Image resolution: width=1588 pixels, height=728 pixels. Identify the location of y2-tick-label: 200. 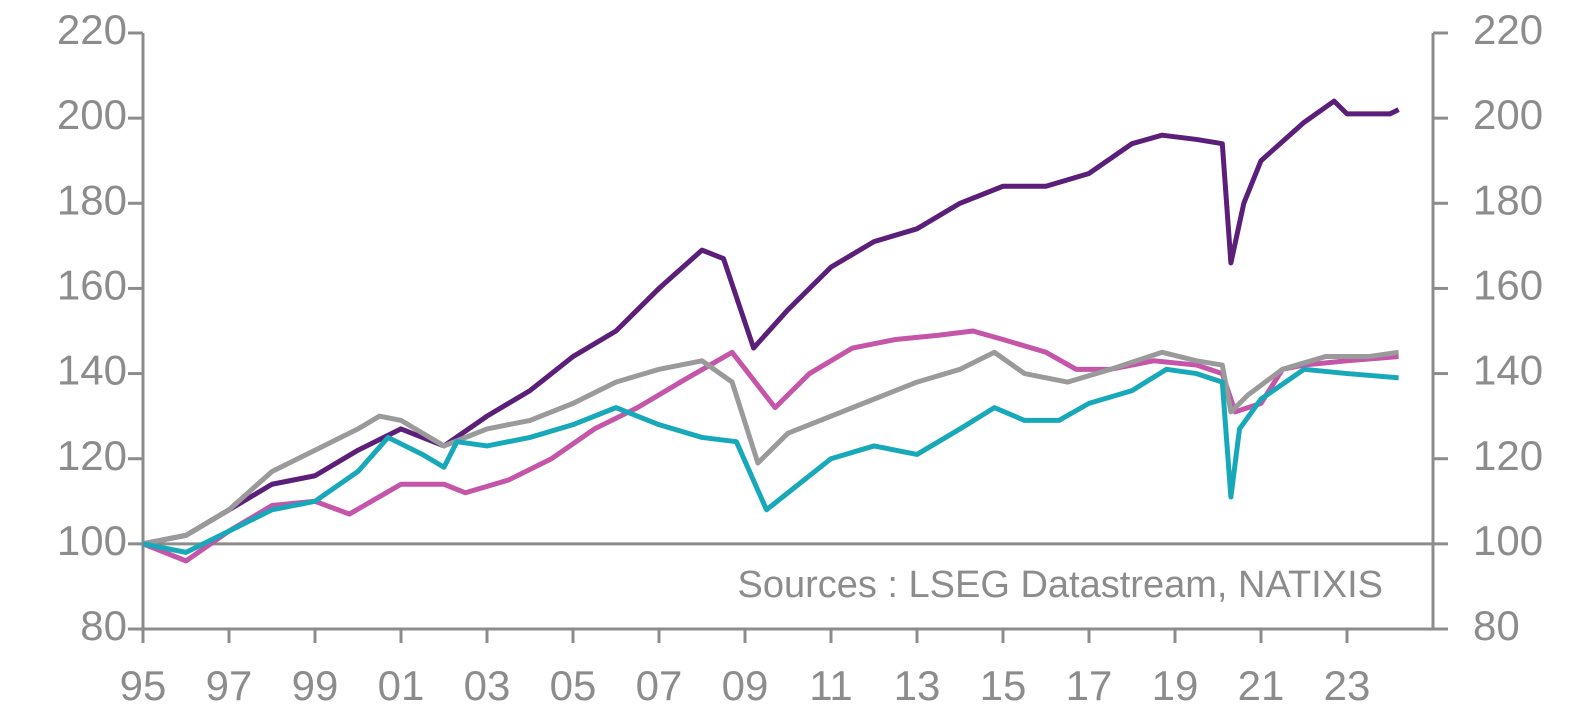
(1508, 114).